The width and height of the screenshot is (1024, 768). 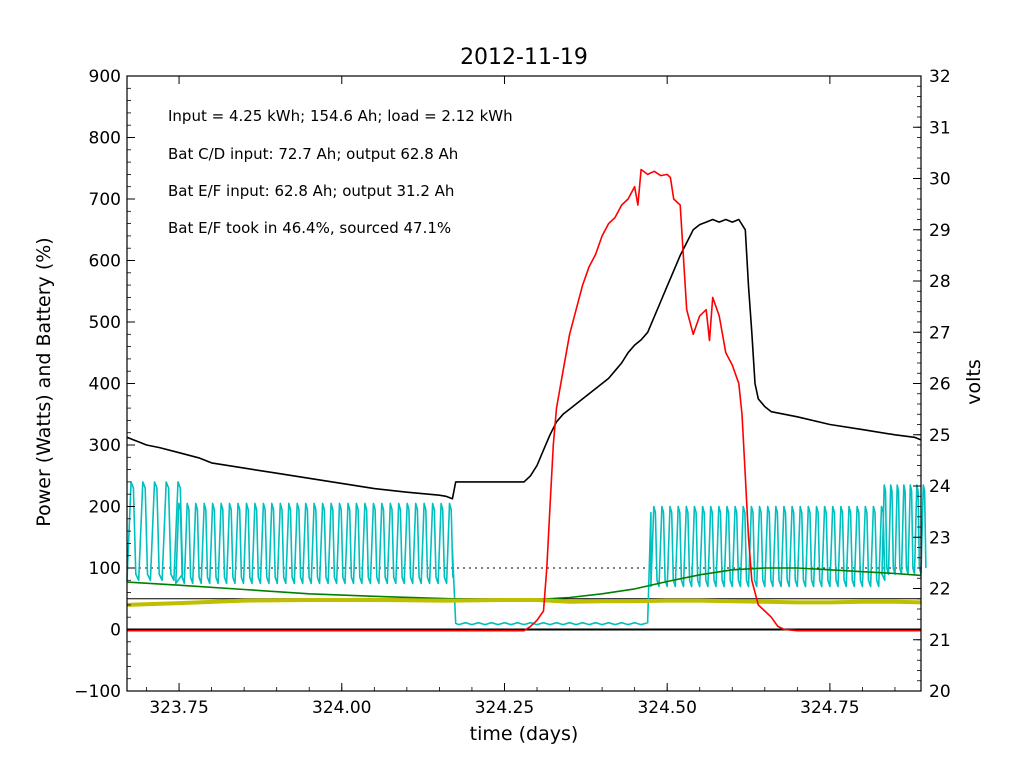 What do you see at coordinates (940, 641) in the screenshot?
I see `y2-tick-label: 21` at bounding box center [940, 641].